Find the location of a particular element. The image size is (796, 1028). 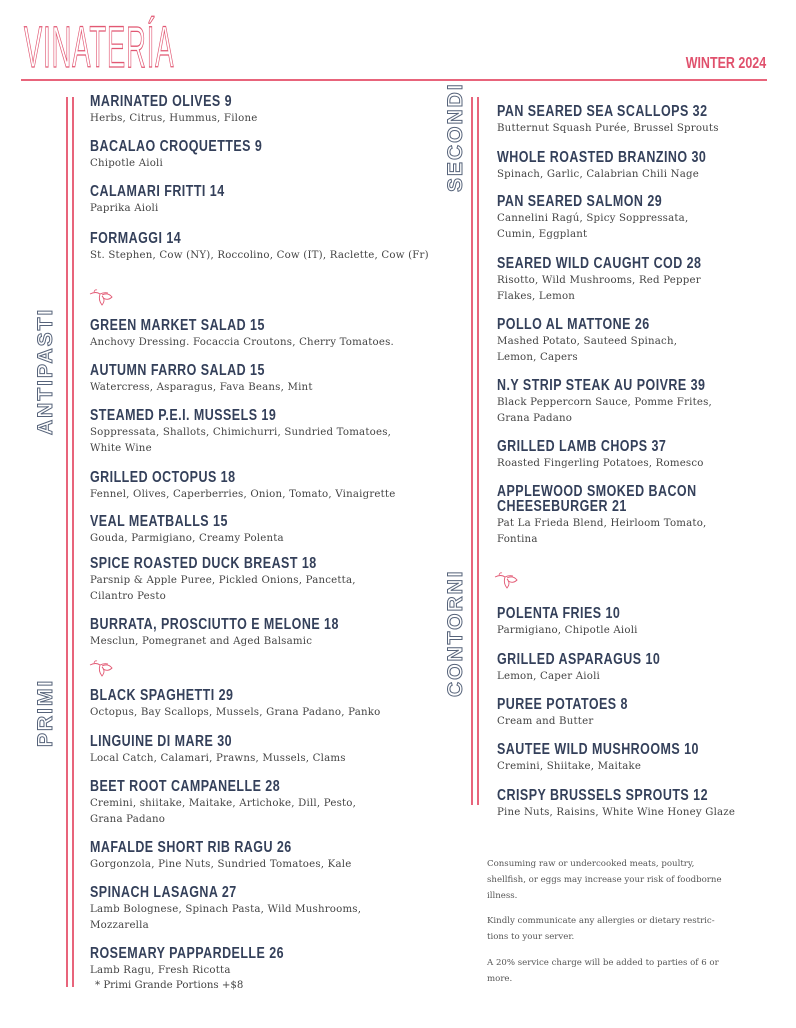

season-label: WINTER 2024 is located at coordinates (725, 63).